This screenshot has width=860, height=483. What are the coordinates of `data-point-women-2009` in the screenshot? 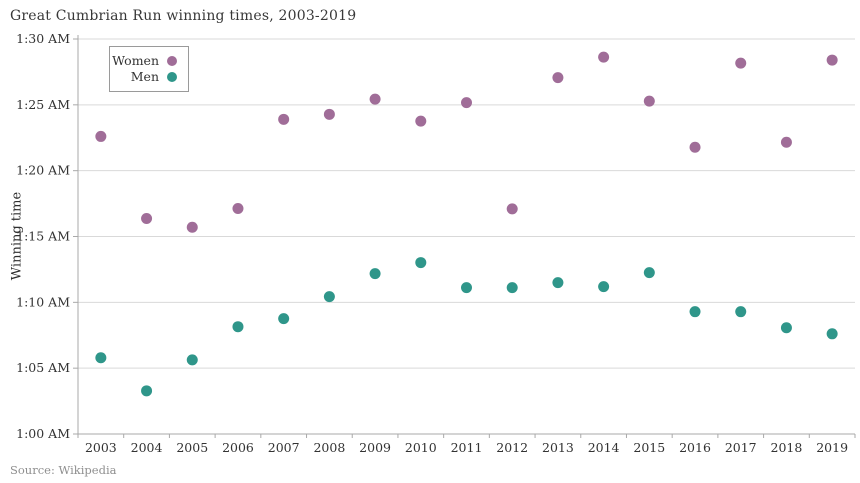 It's located at (375, 99).